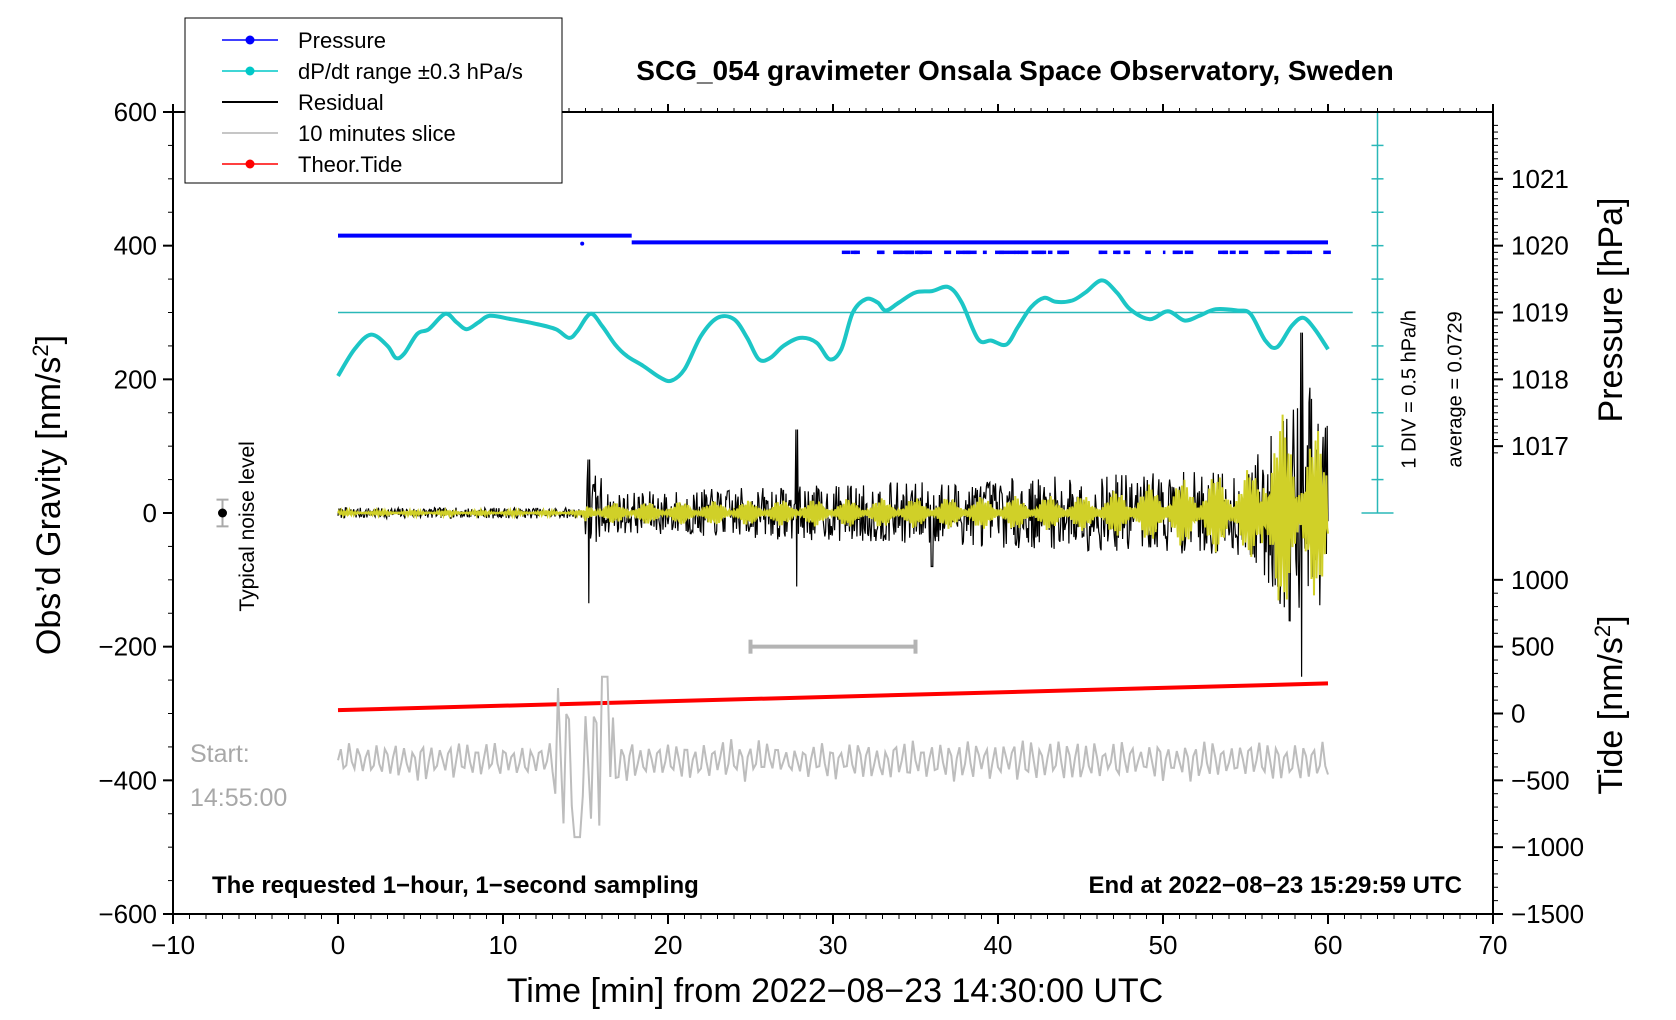  What do you see at coordinates (1611, 310) in the screenshot?
I see `y-axis-pressure-label: Pressure [hPa]` at bounding box center [1611, 310].